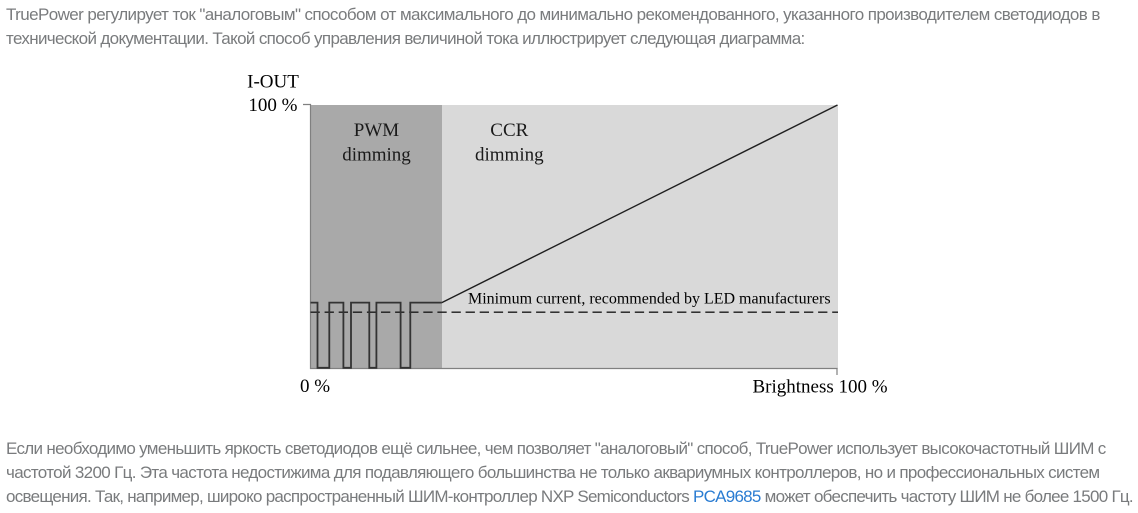 This screenshot has width=1138, height=513. Describe the element at coordinates (509, 130) in the screenshot. I see `svg-text: CCR` at that location.